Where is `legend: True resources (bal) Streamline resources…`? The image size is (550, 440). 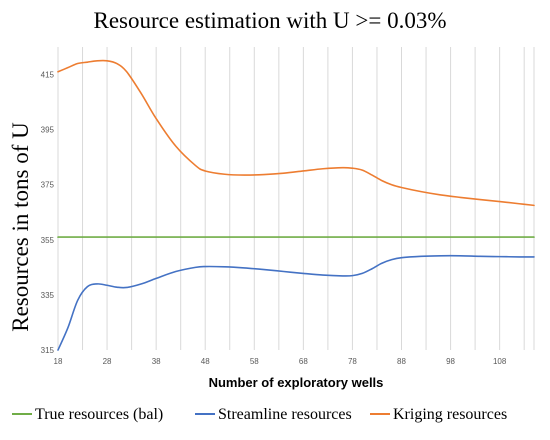
legend: True resources (bal) Streamline resources… is located at coordinates (259, 414).